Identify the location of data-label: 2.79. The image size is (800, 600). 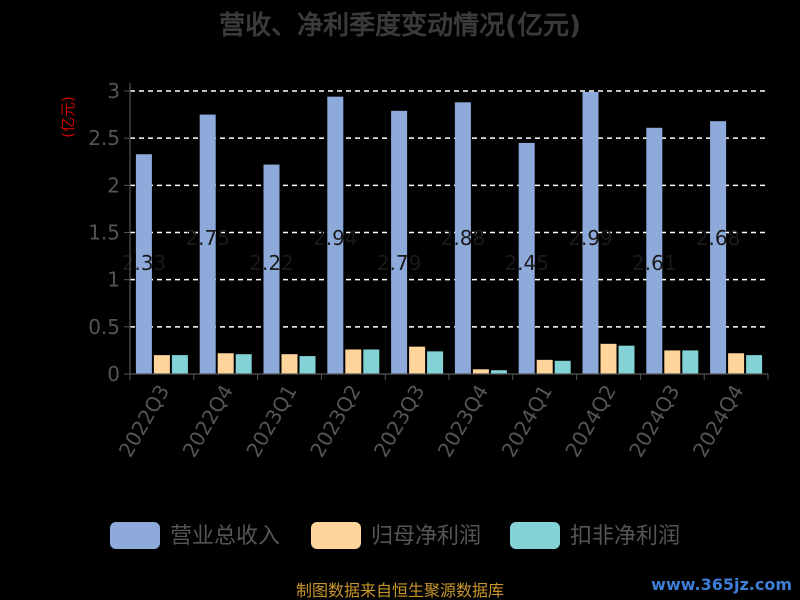
(399, 263).